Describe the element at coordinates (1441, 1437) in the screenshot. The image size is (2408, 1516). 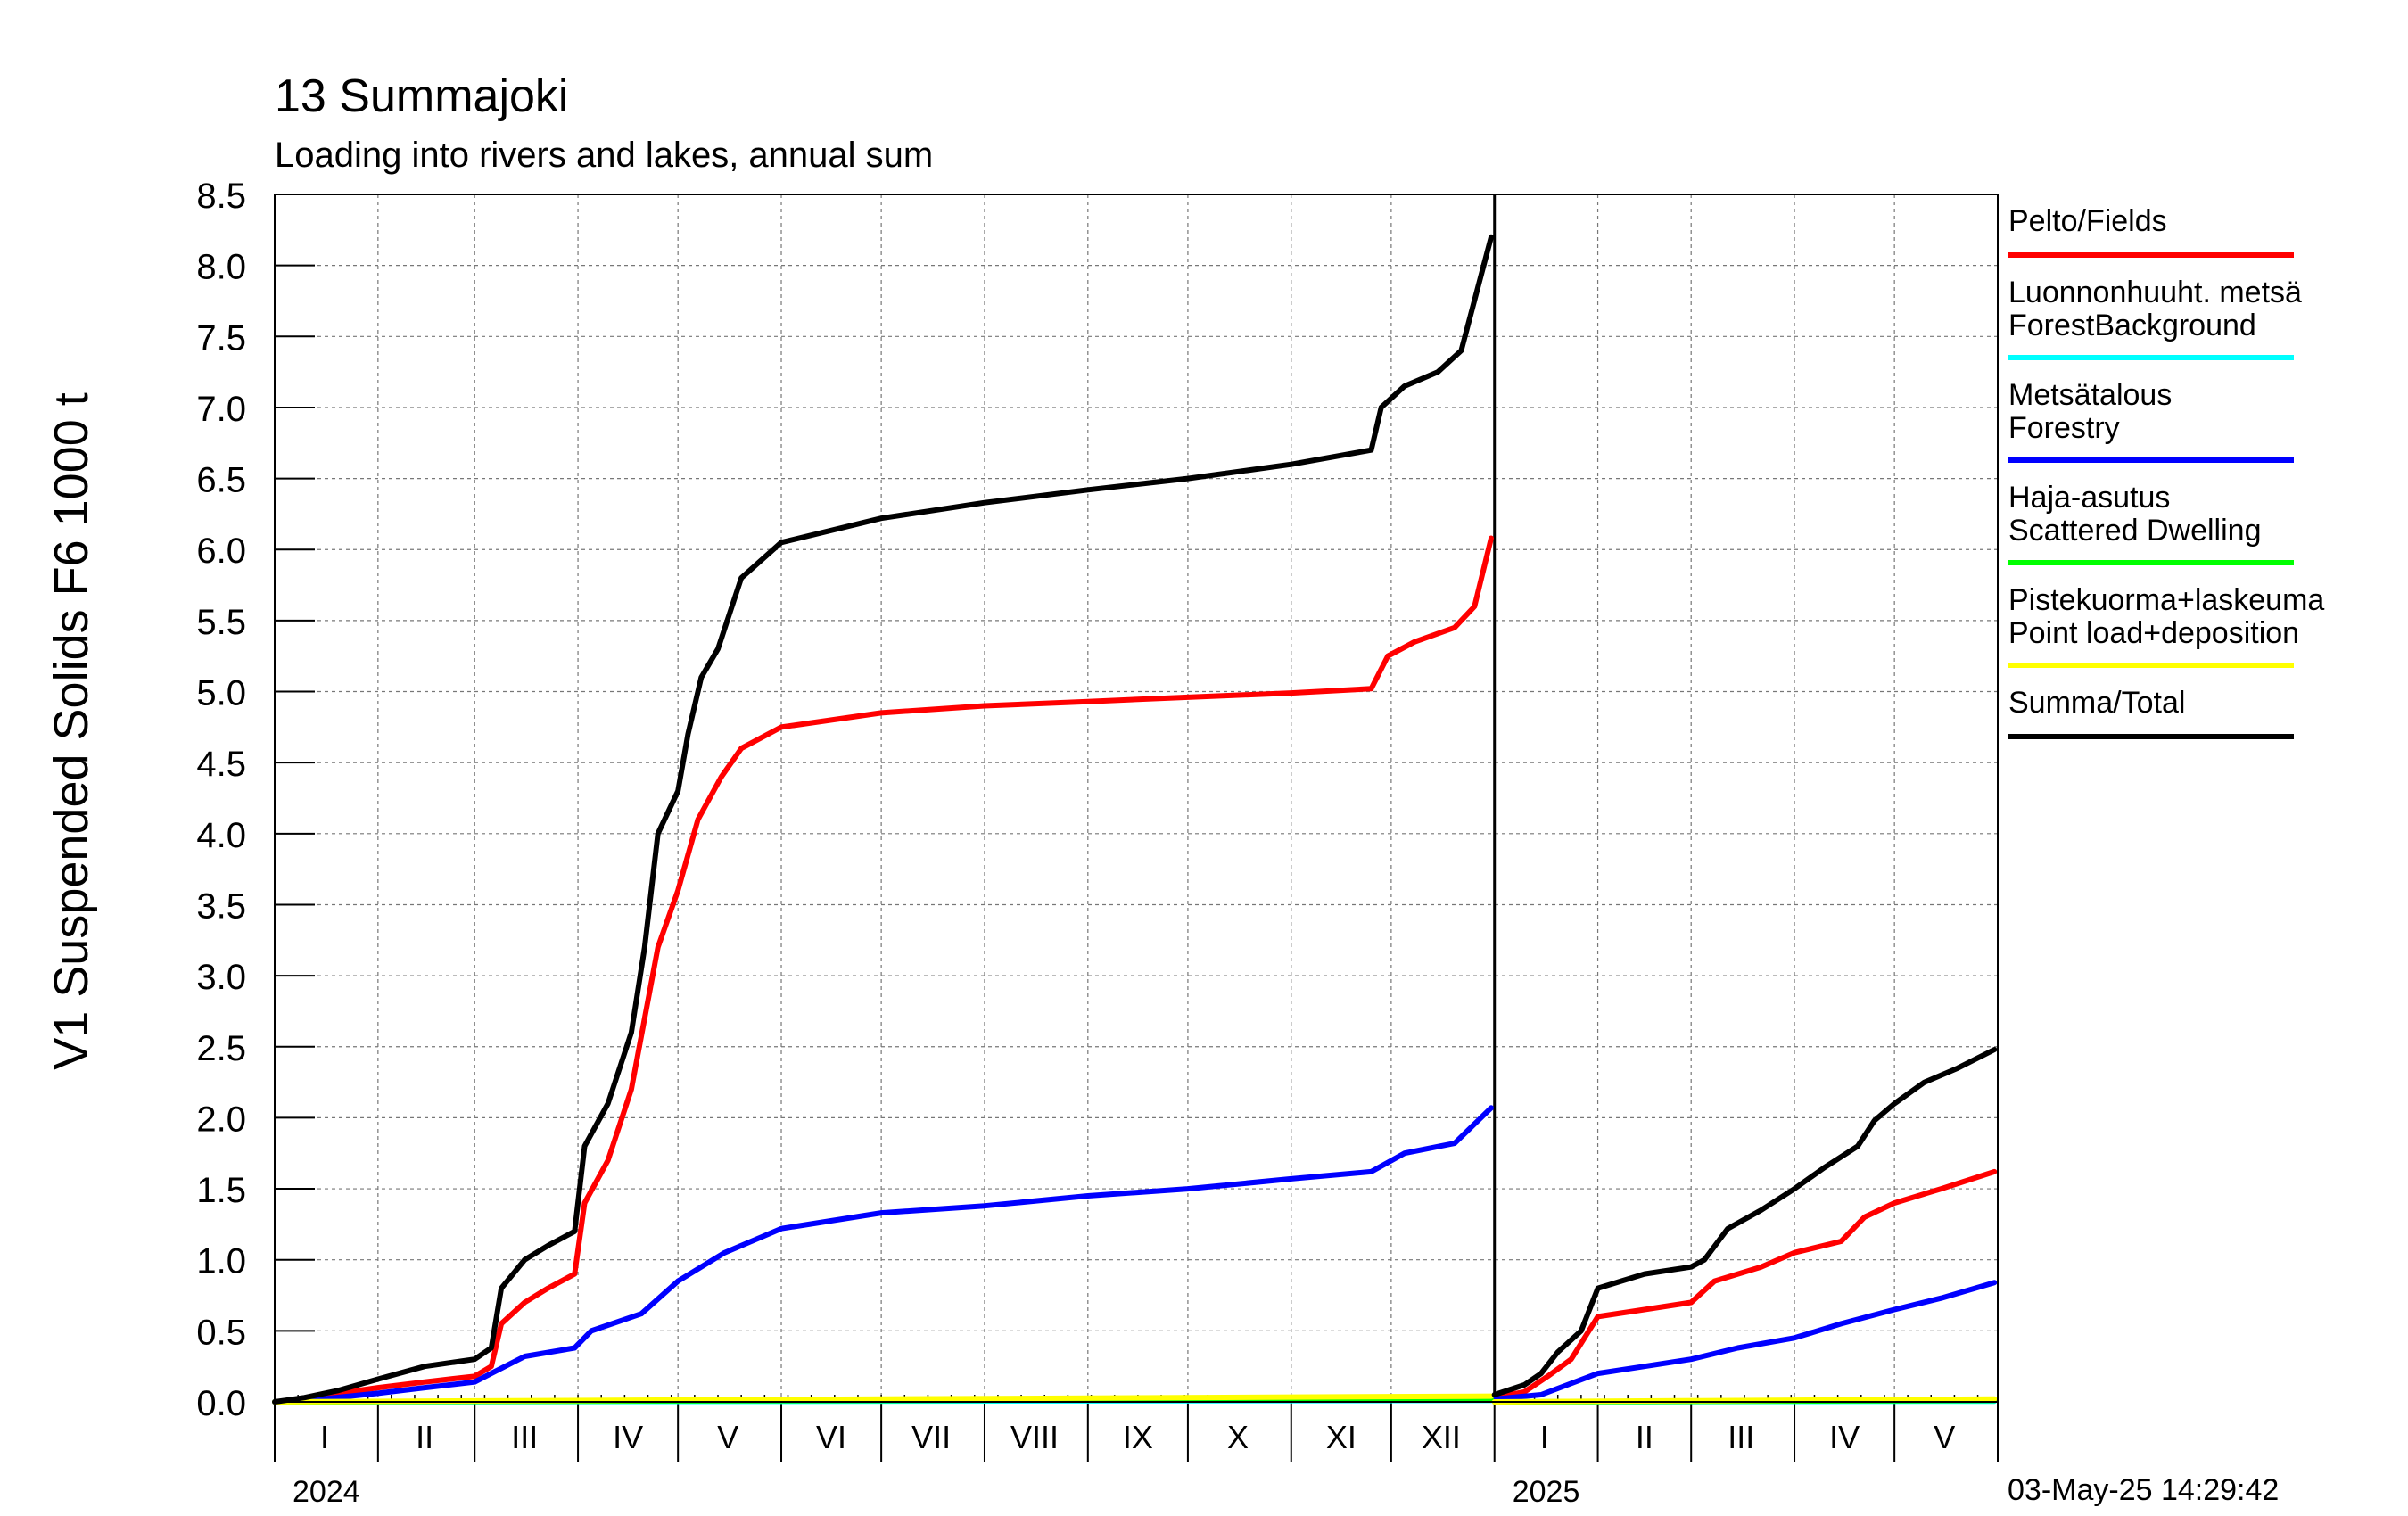
I see `month-label: XII` at that location.